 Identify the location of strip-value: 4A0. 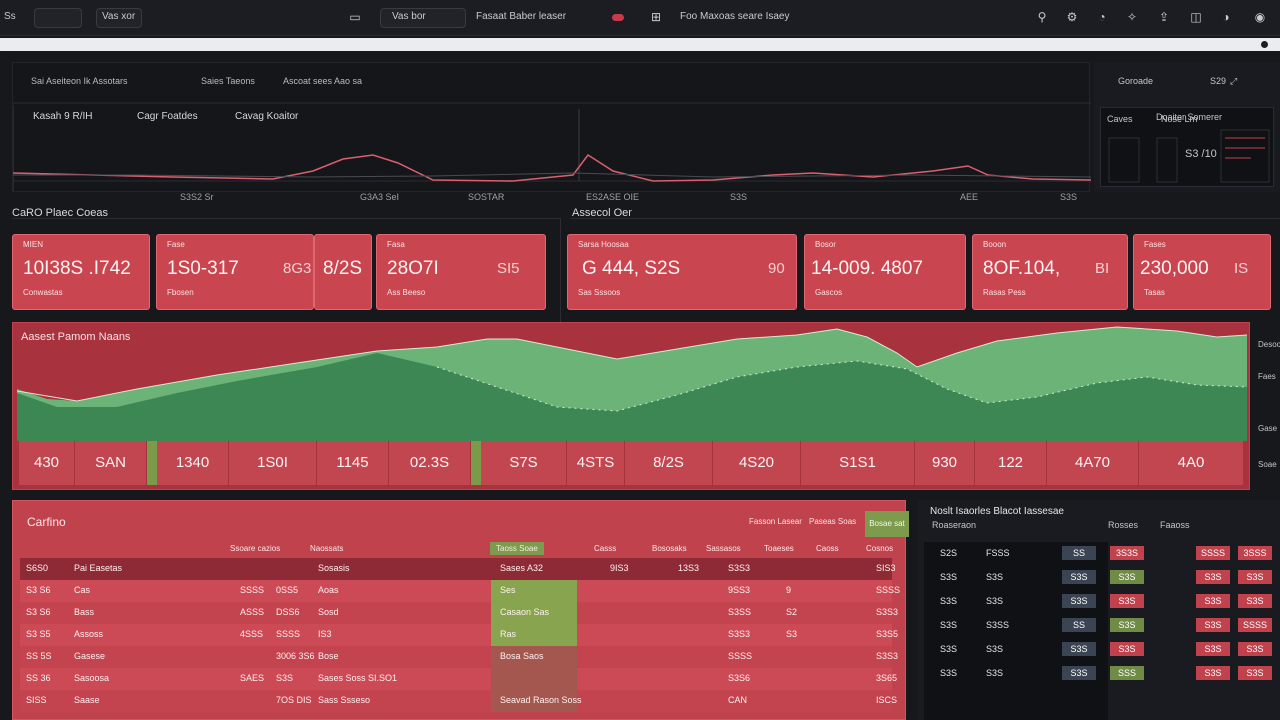
(1191, 462).